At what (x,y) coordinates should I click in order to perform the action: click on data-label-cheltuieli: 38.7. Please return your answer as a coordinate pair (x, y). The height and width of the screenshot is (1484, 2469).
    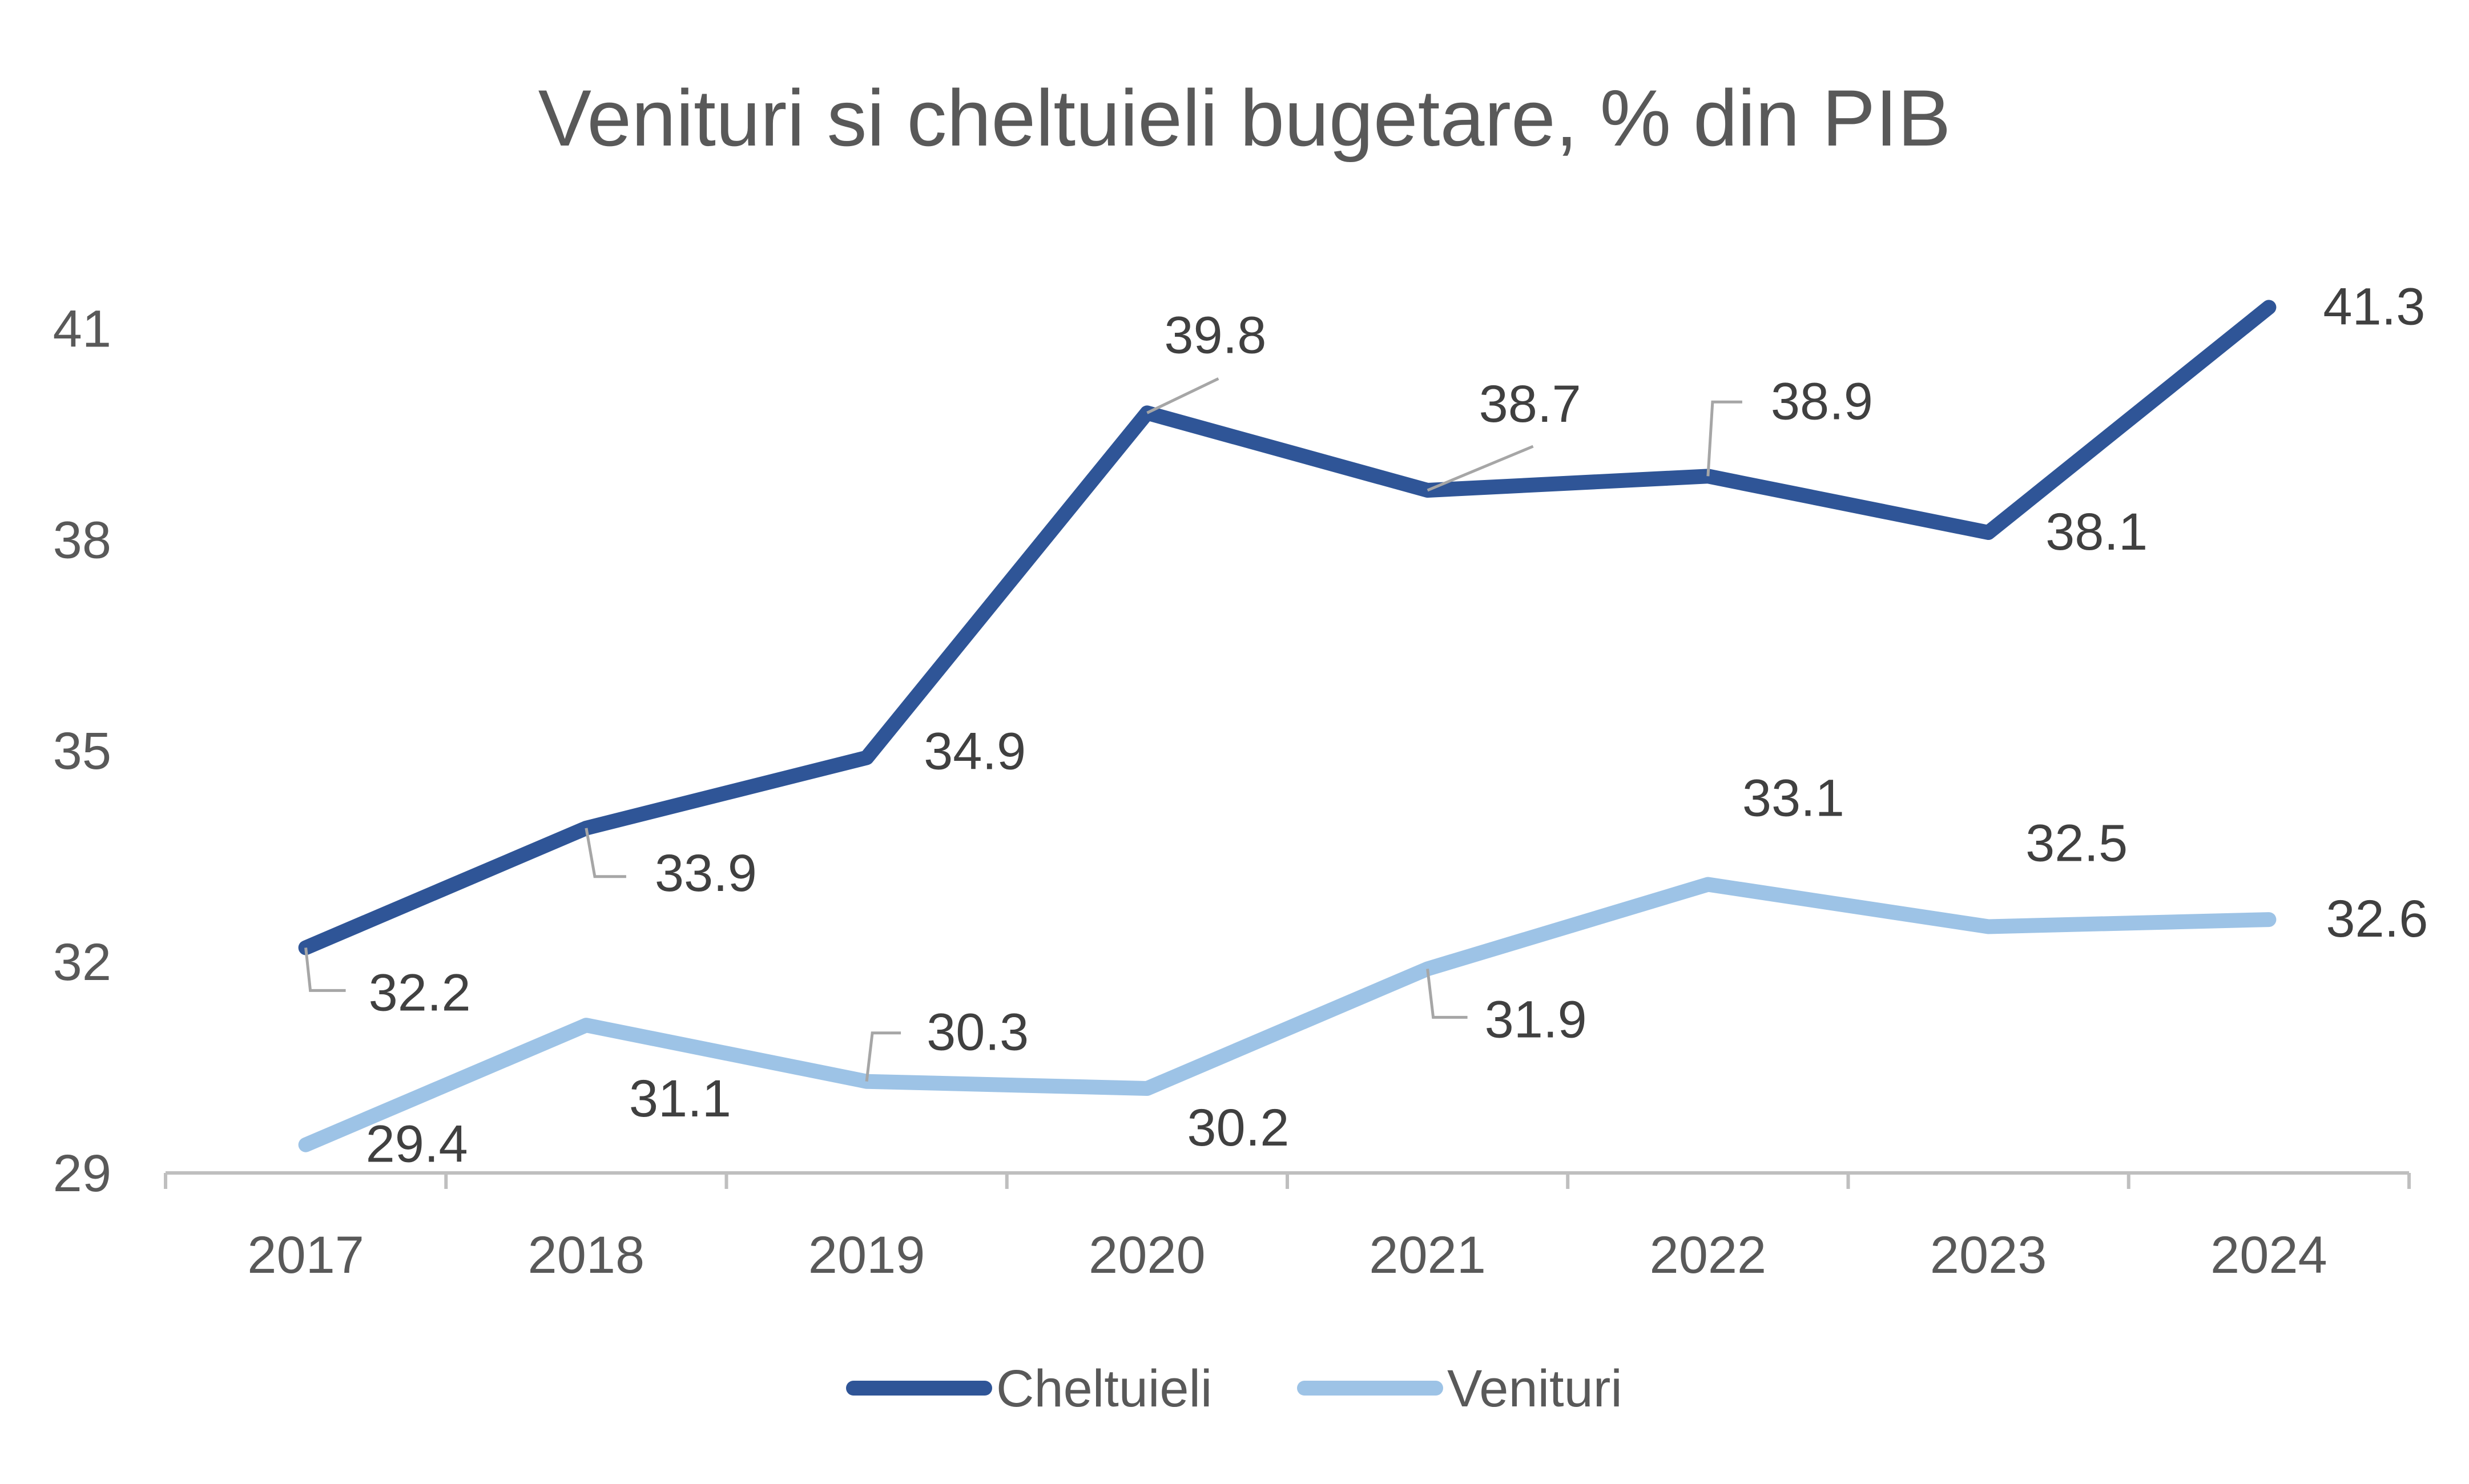
    Looking at the image, I should click on (1530, 404).